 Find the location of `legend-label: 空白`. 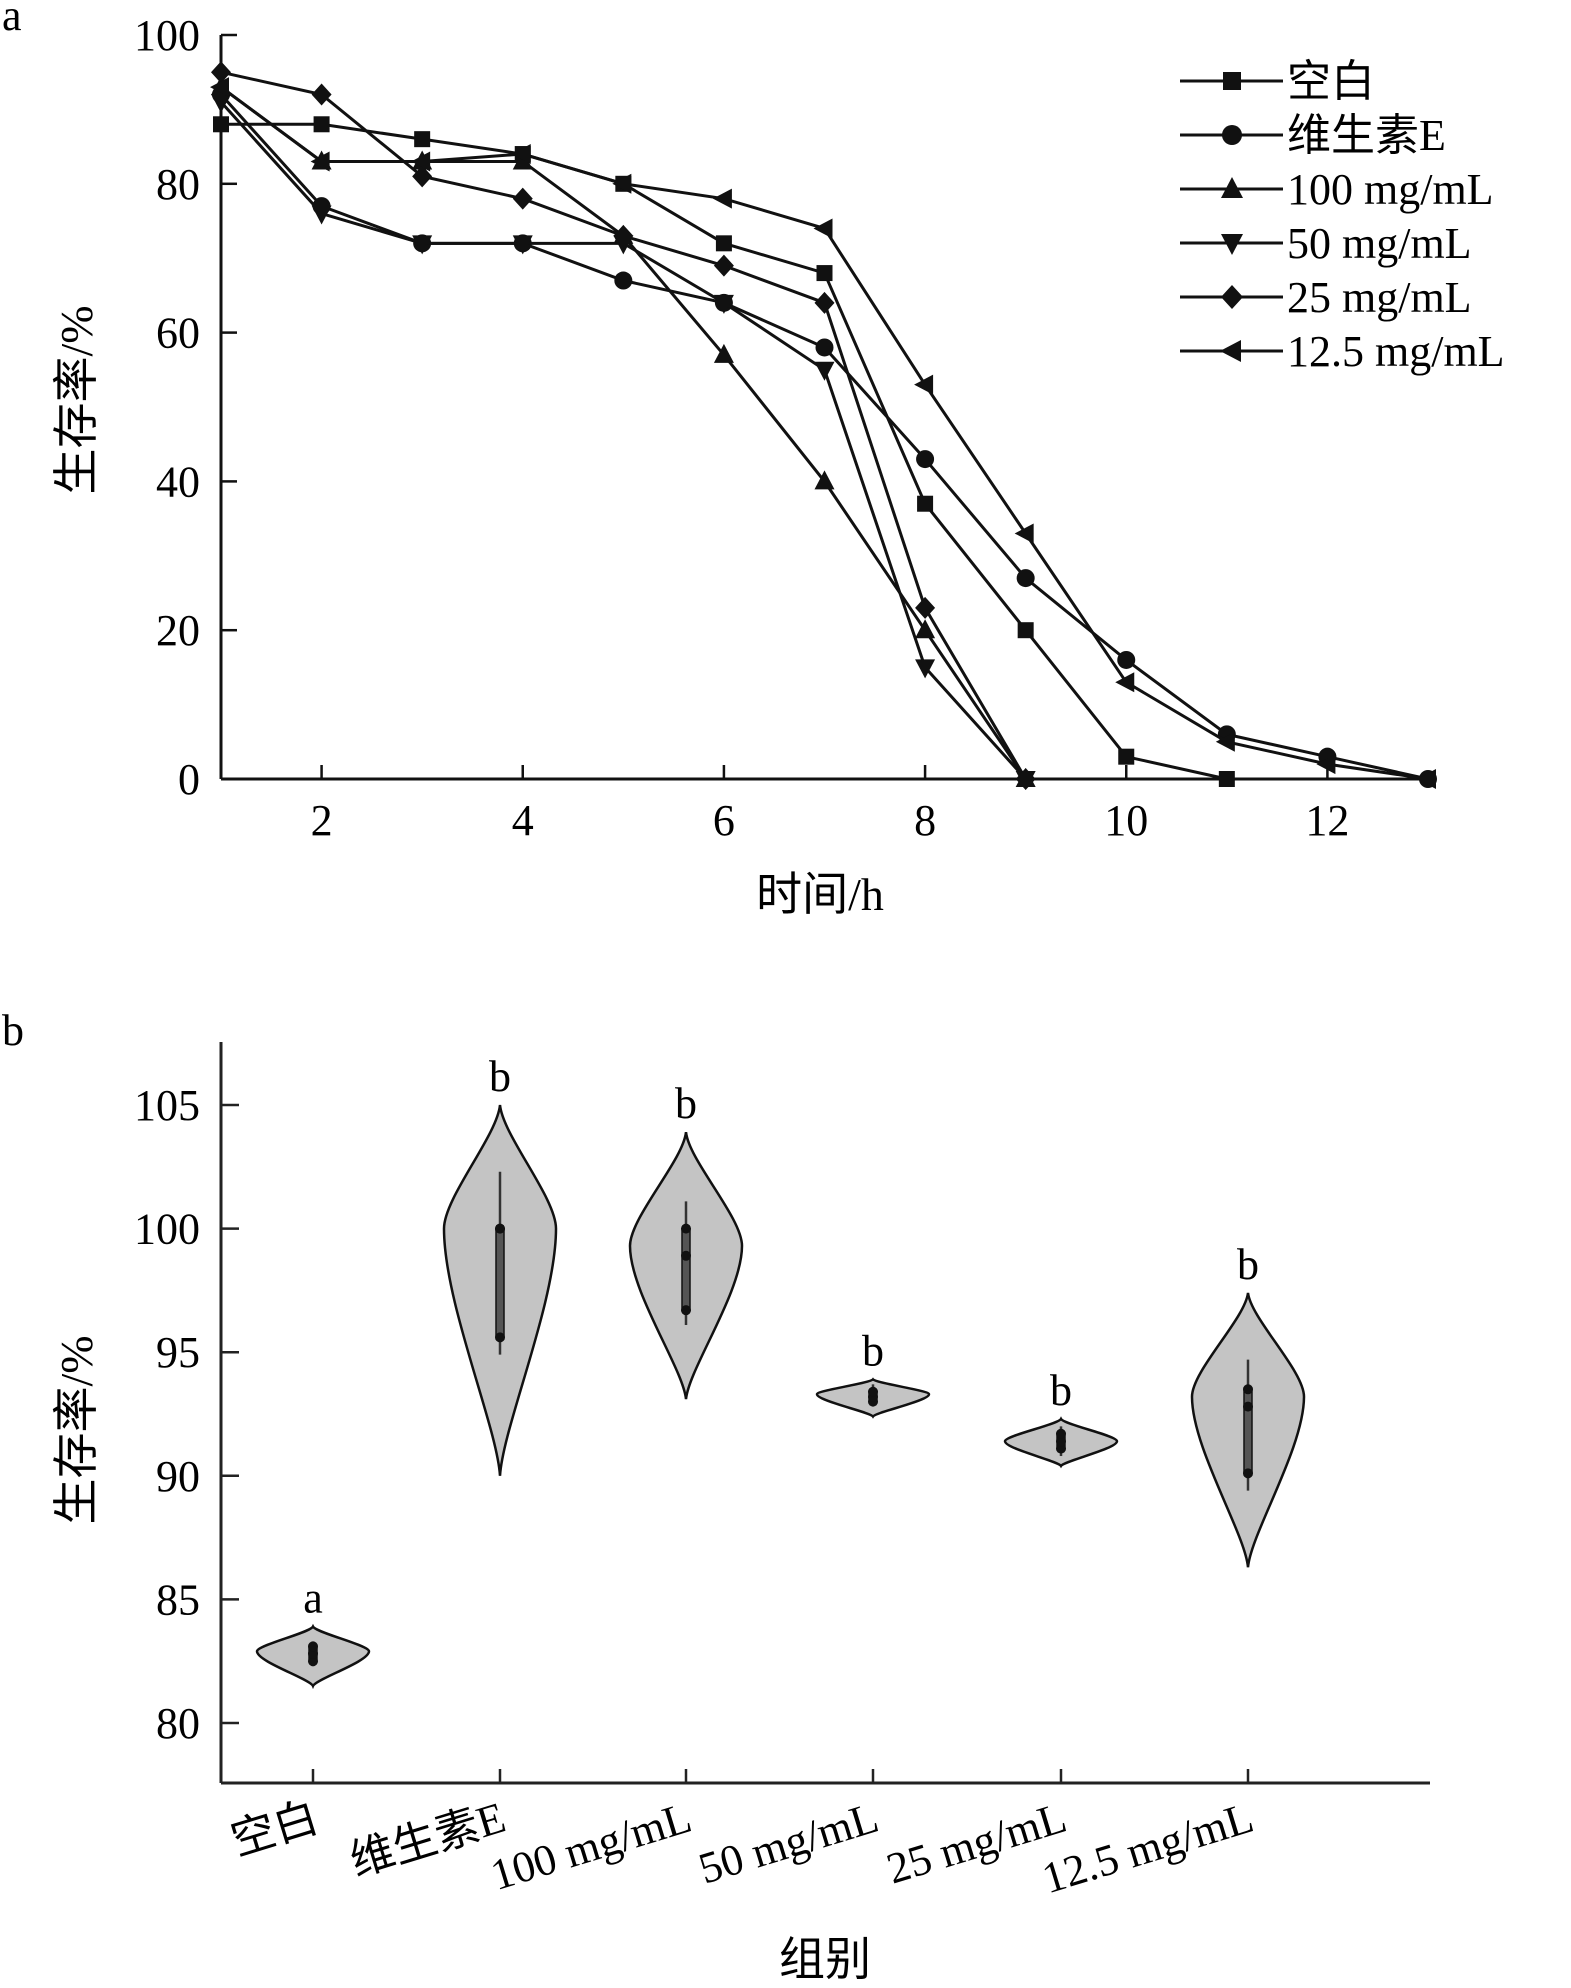

legend-label: 空白 is located at coordinates (1331, 81).